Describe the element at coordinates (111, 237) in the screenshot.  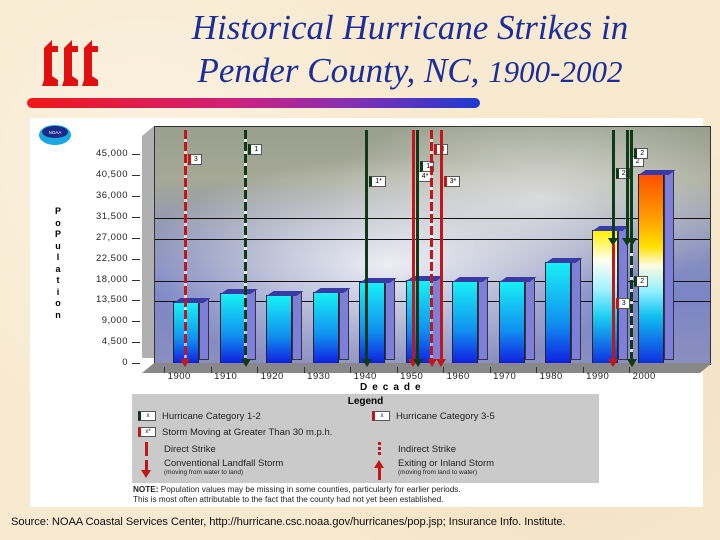
I see `y-tick-label: 27,000` at that location.